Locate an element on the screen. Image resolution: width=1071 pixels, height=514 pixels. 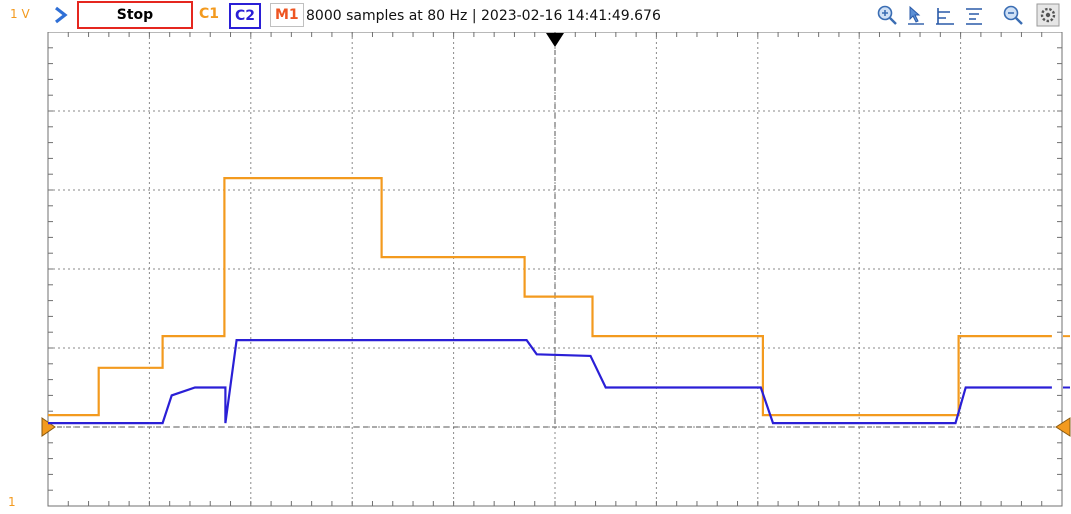
zoom-in-icon is located at coordinates (887, 15).